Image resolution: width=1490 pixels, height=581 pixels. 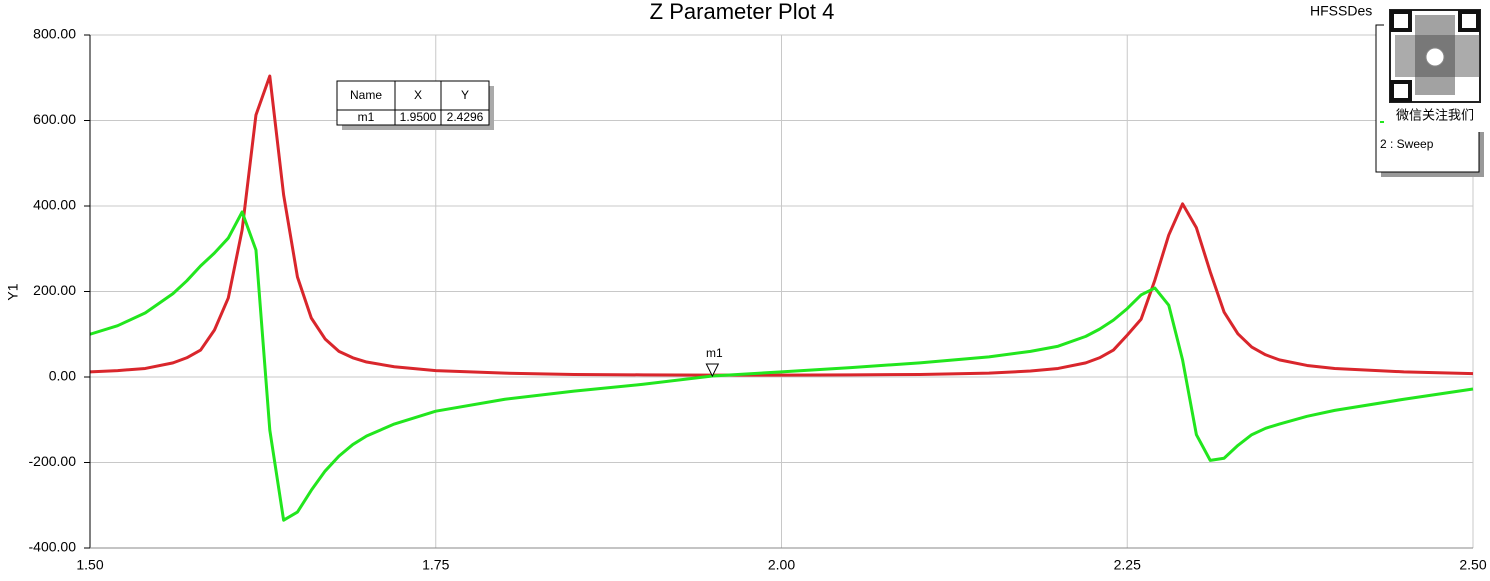 I want to click on table-header: Name, so click(x=366, y=95).